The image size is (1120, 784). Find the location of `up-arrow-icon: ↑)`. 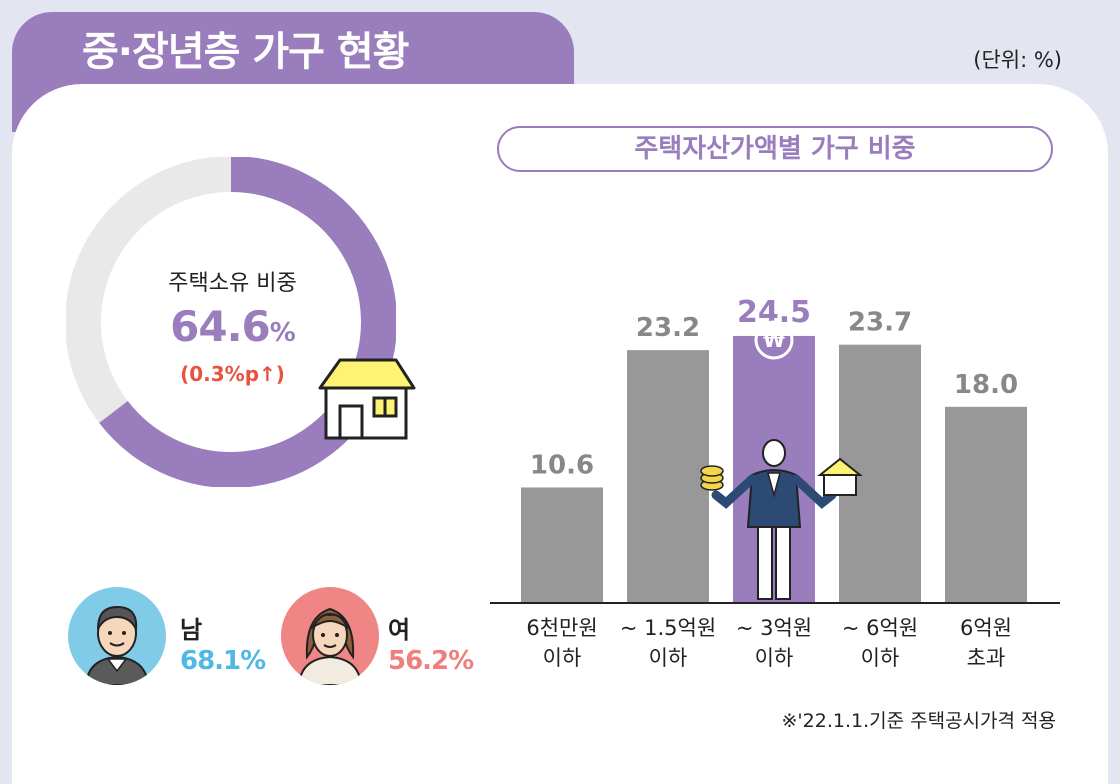

up-arrow-icon: ↑) is located at coordinates (272, 374).